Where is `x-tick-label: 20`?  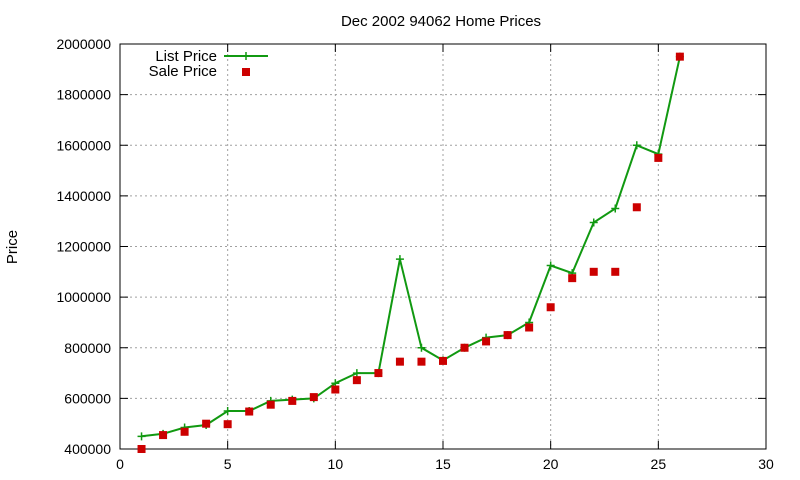
x-tick-label: 20 is located at coordinates (551, 464).